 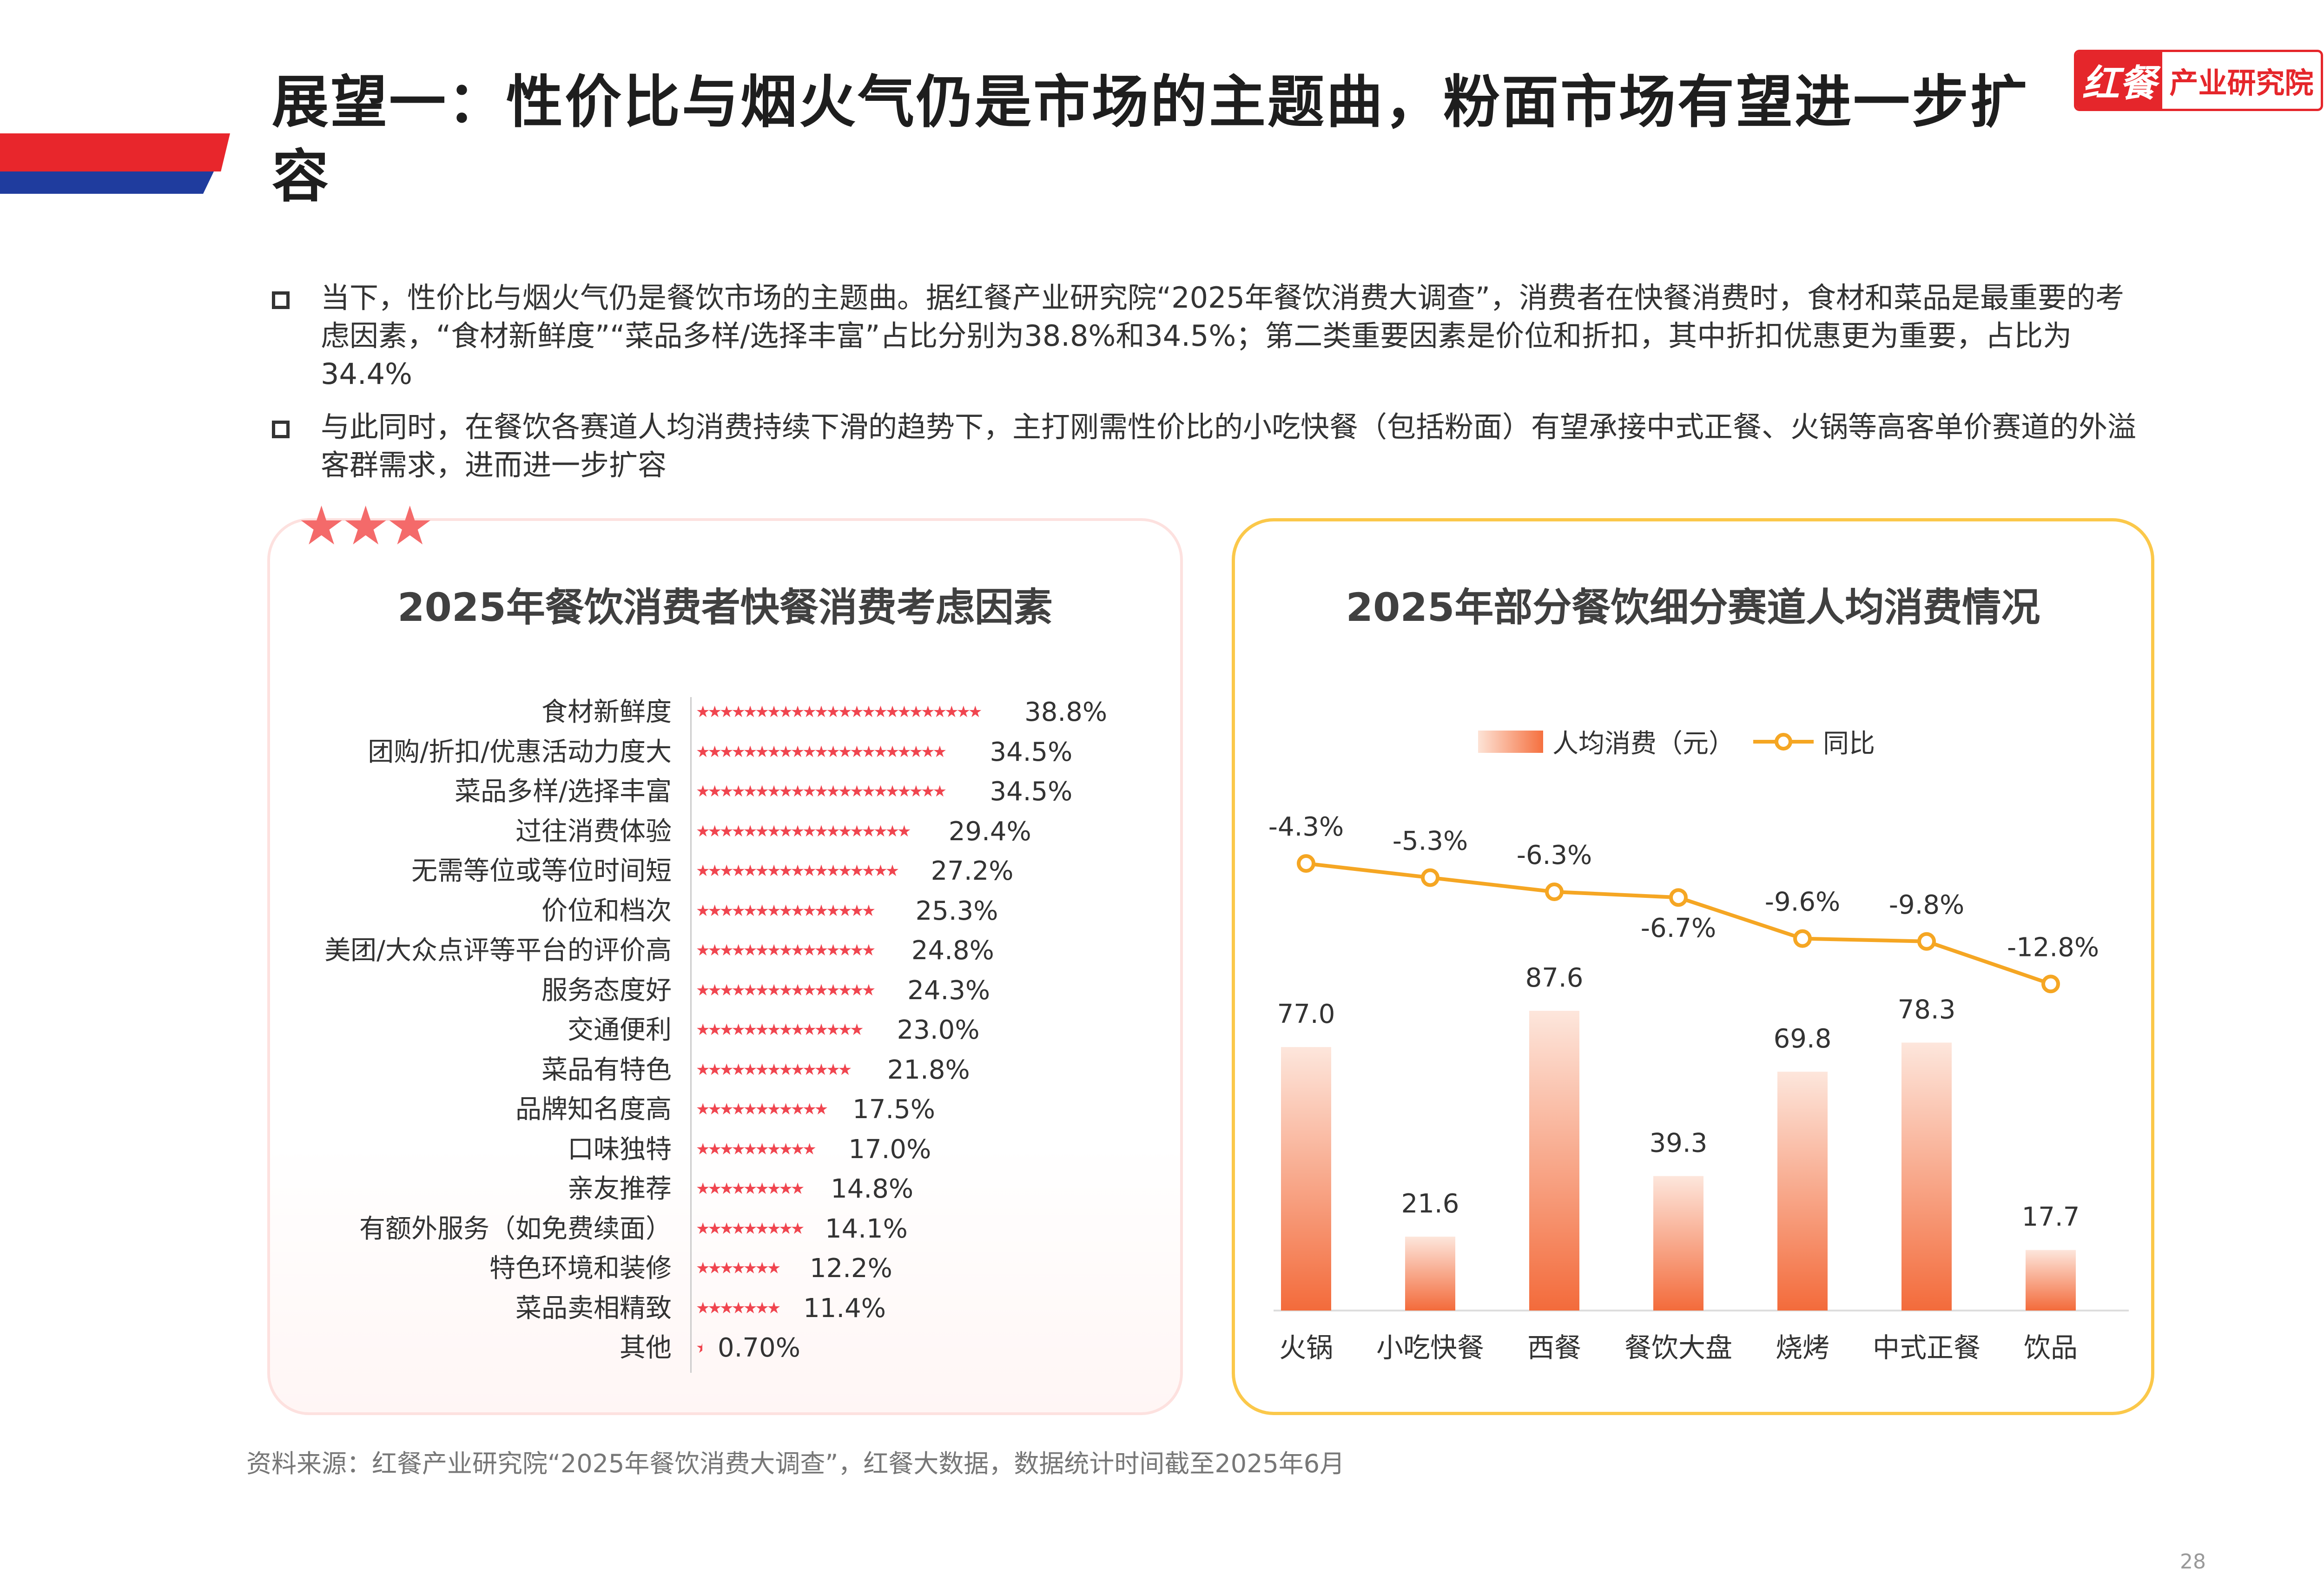 I want to click on category-label: 价位和档次, so click(x=606, y=911).